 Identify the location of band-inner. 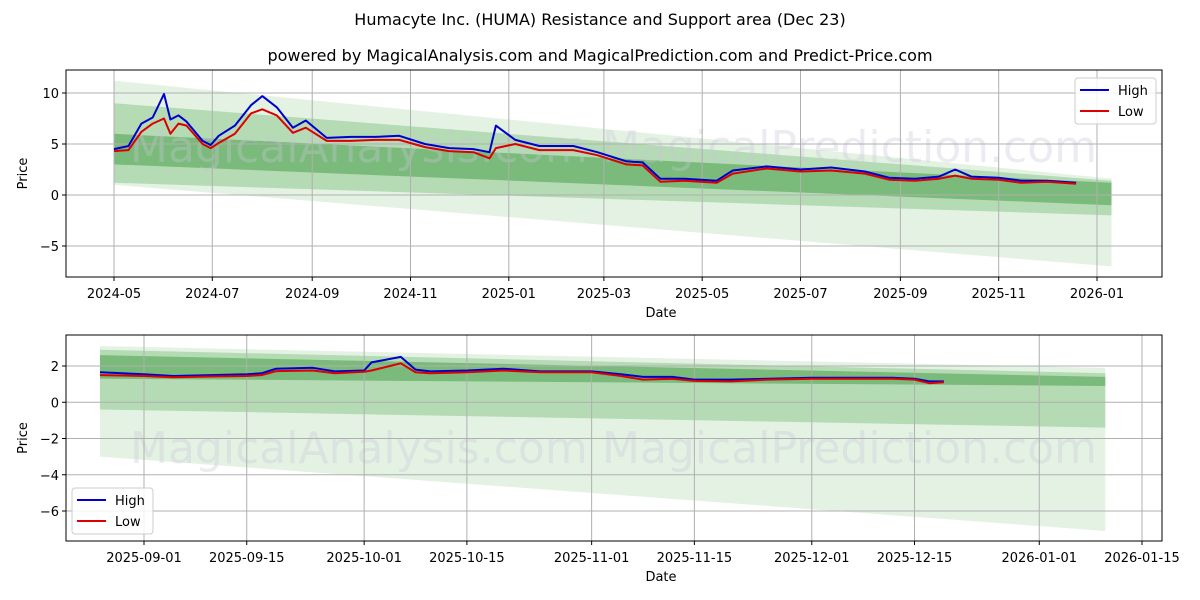
(613, 169).